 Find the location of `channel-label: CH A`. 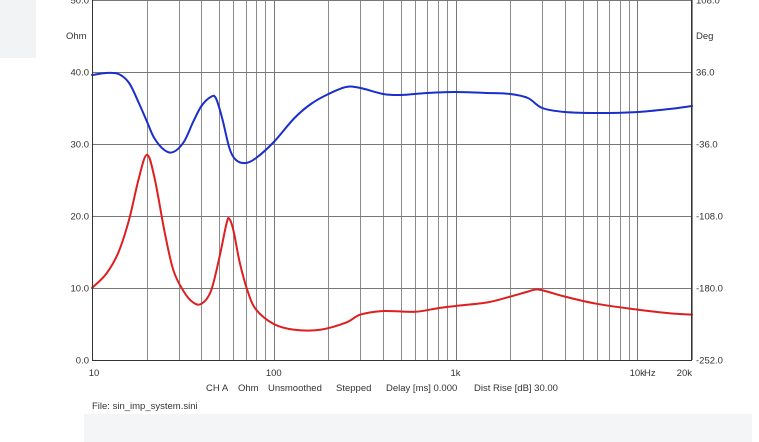

channel-label: CH A is located at coordinates (217, 388).